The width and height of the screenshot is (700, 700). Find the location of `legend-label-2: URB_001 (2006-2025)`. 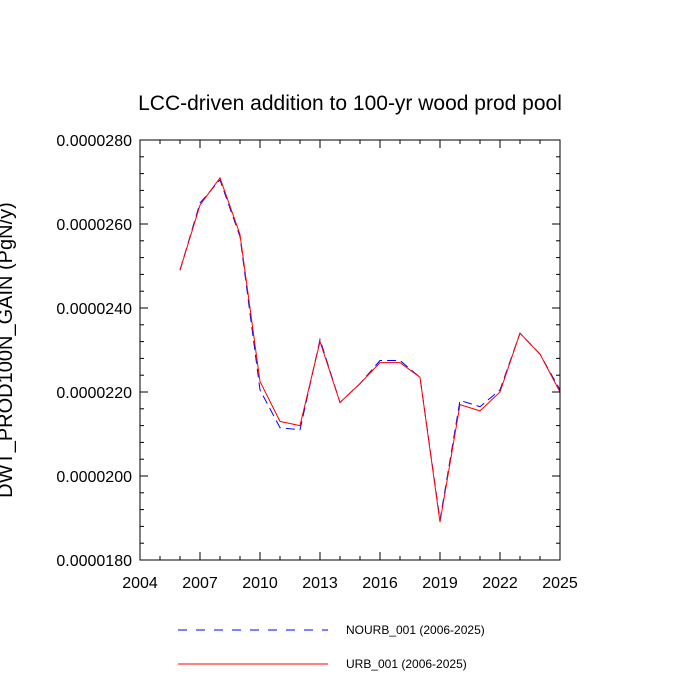

legend-label-2: URB_001 (2006-2025) is located at coordinates (406, 664).